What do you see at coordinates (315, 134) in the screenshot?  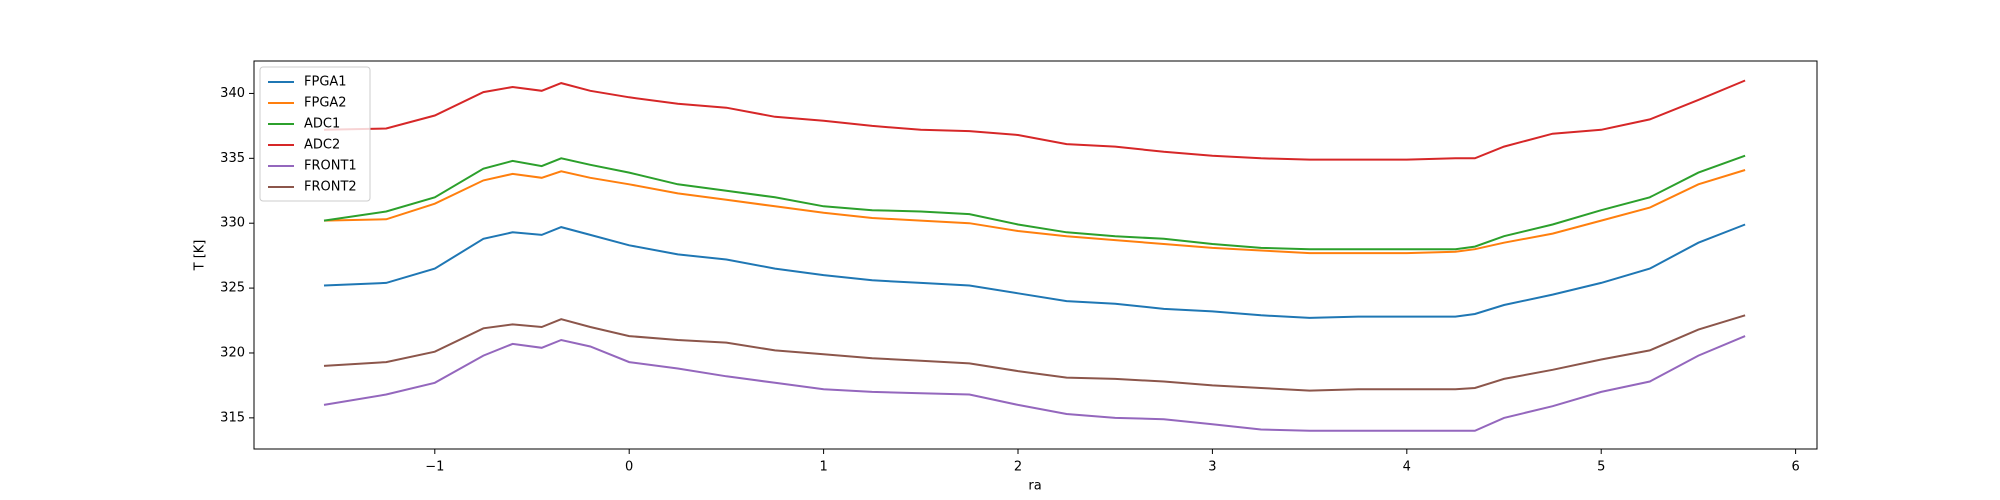 I see `legend-box` at bounding box center [315, 134].